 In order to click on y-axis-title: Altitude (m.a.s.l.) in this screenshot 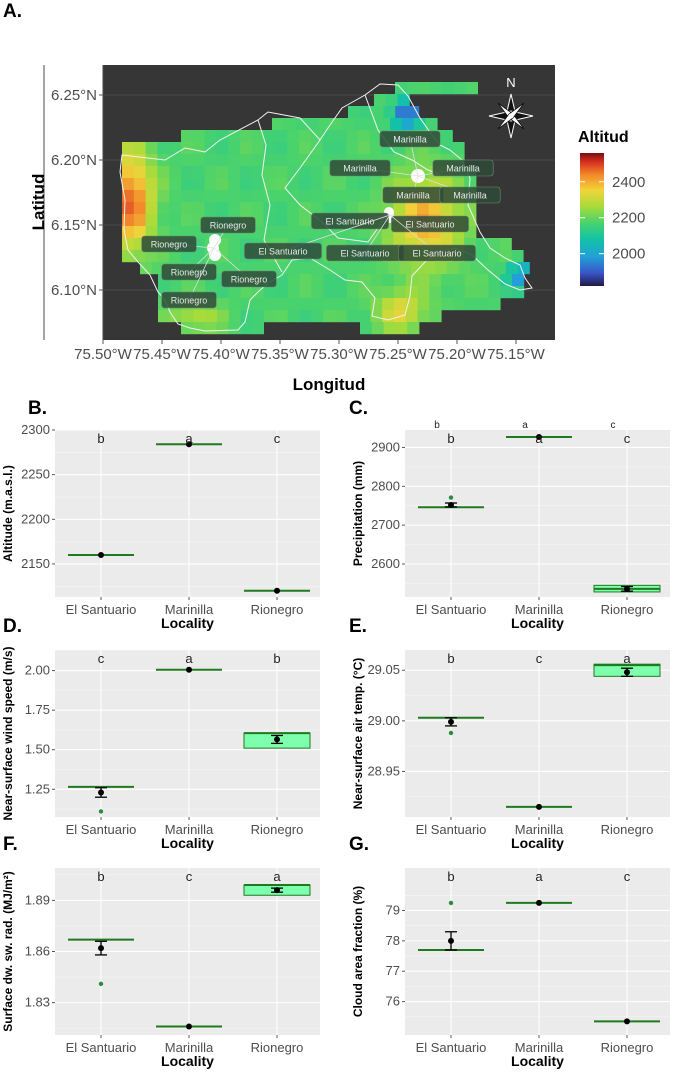, I will do `click(8, 513)`.